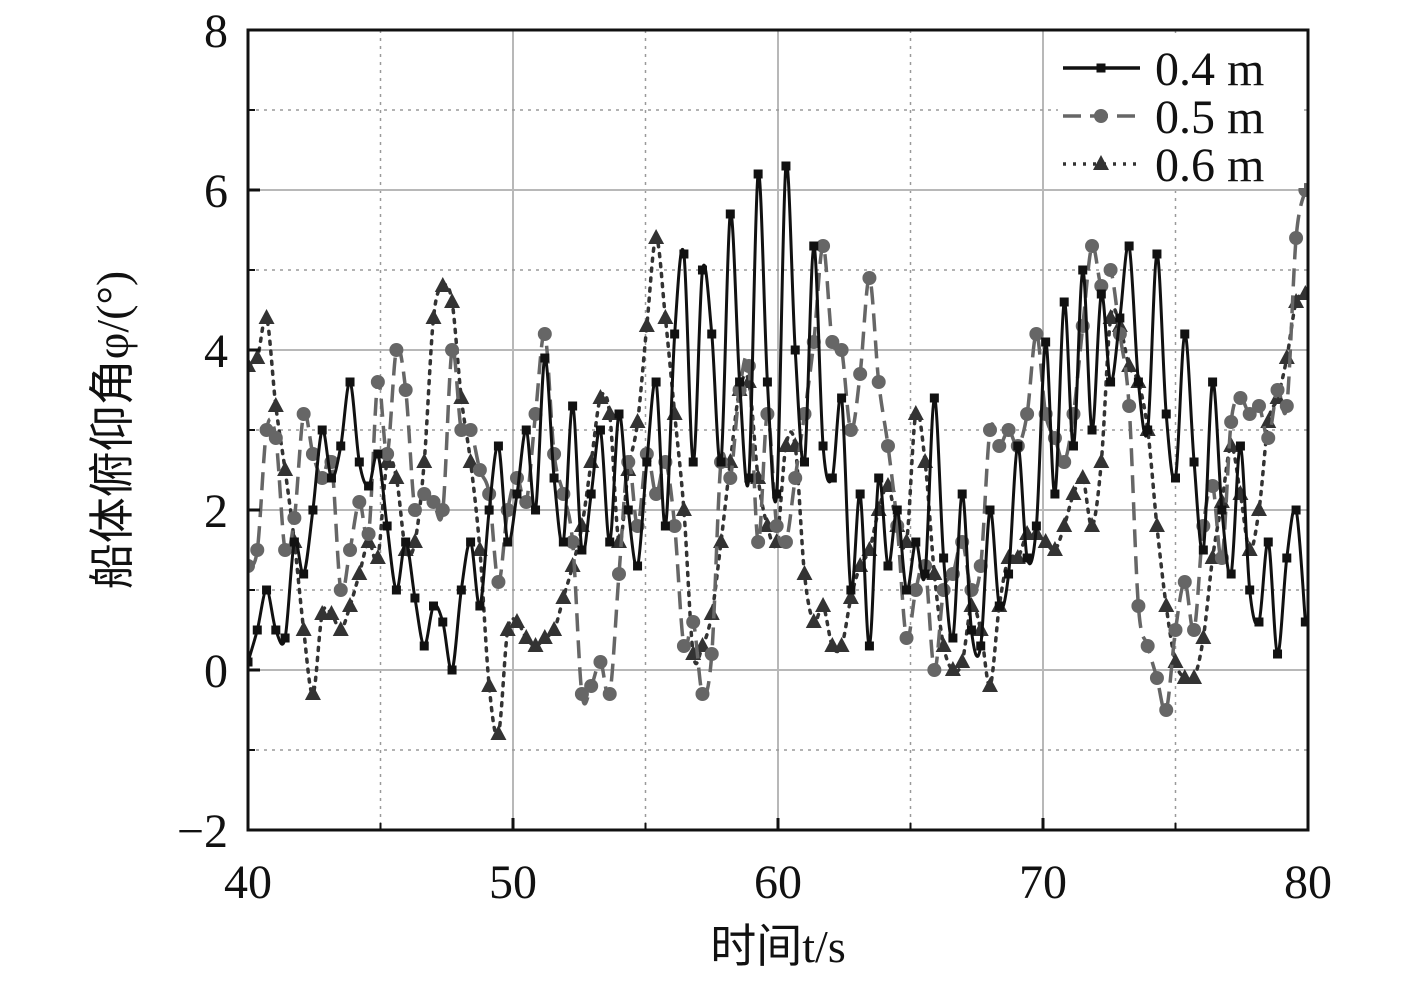  Describe the element at coordinates (202, 431) in the screenshot. I see `y-tick-labels: −2 0 2 4 6 8` at that location.